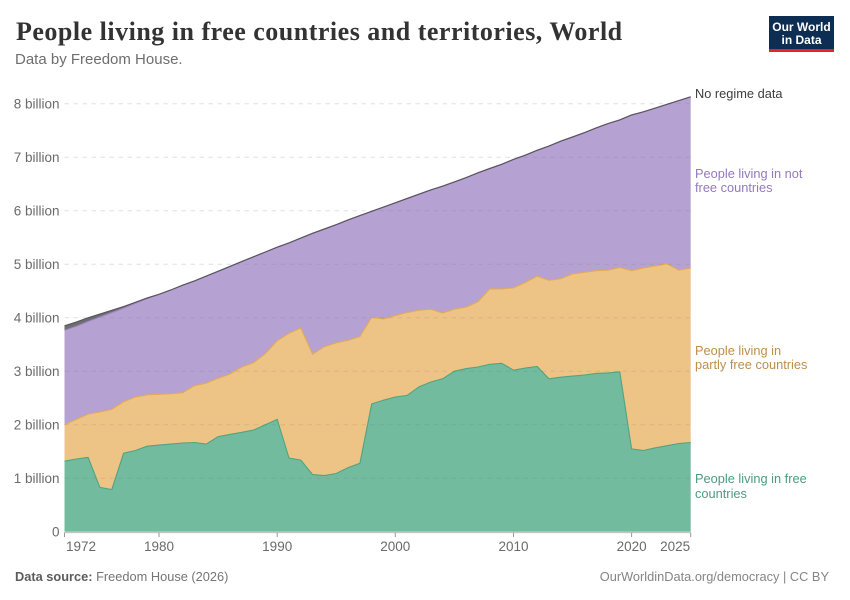 The image size is (850, 600). What do you see at coordinates (81, 546) in the screenshot?
I see `svg-text: 1972` at bounding box center [81, 546].